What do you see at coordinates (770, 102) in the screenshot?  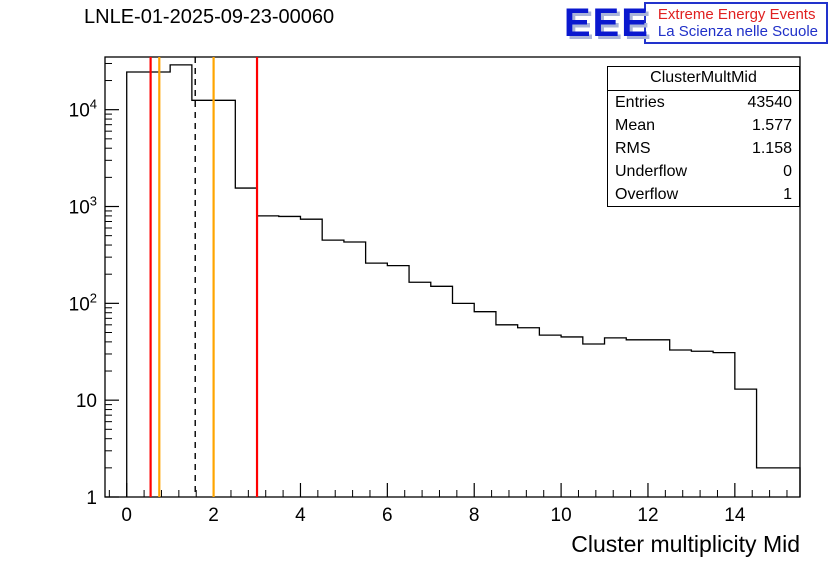 I see `stat-value: 43540` at bounding box center [770, 102].